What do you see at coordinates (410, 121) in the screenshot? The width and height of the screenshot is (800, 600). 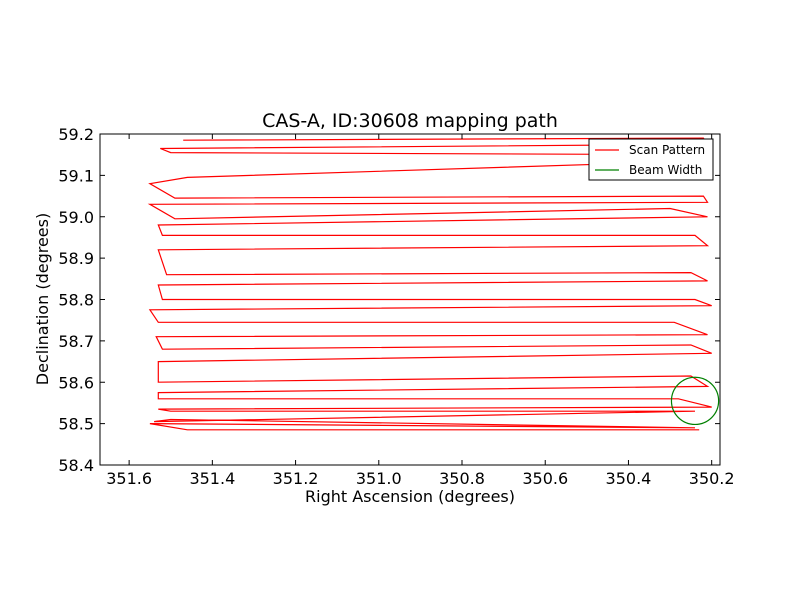 I see `chart-title: CAS-A, ID:30608 mapping path` at bounding box center [410, 121].